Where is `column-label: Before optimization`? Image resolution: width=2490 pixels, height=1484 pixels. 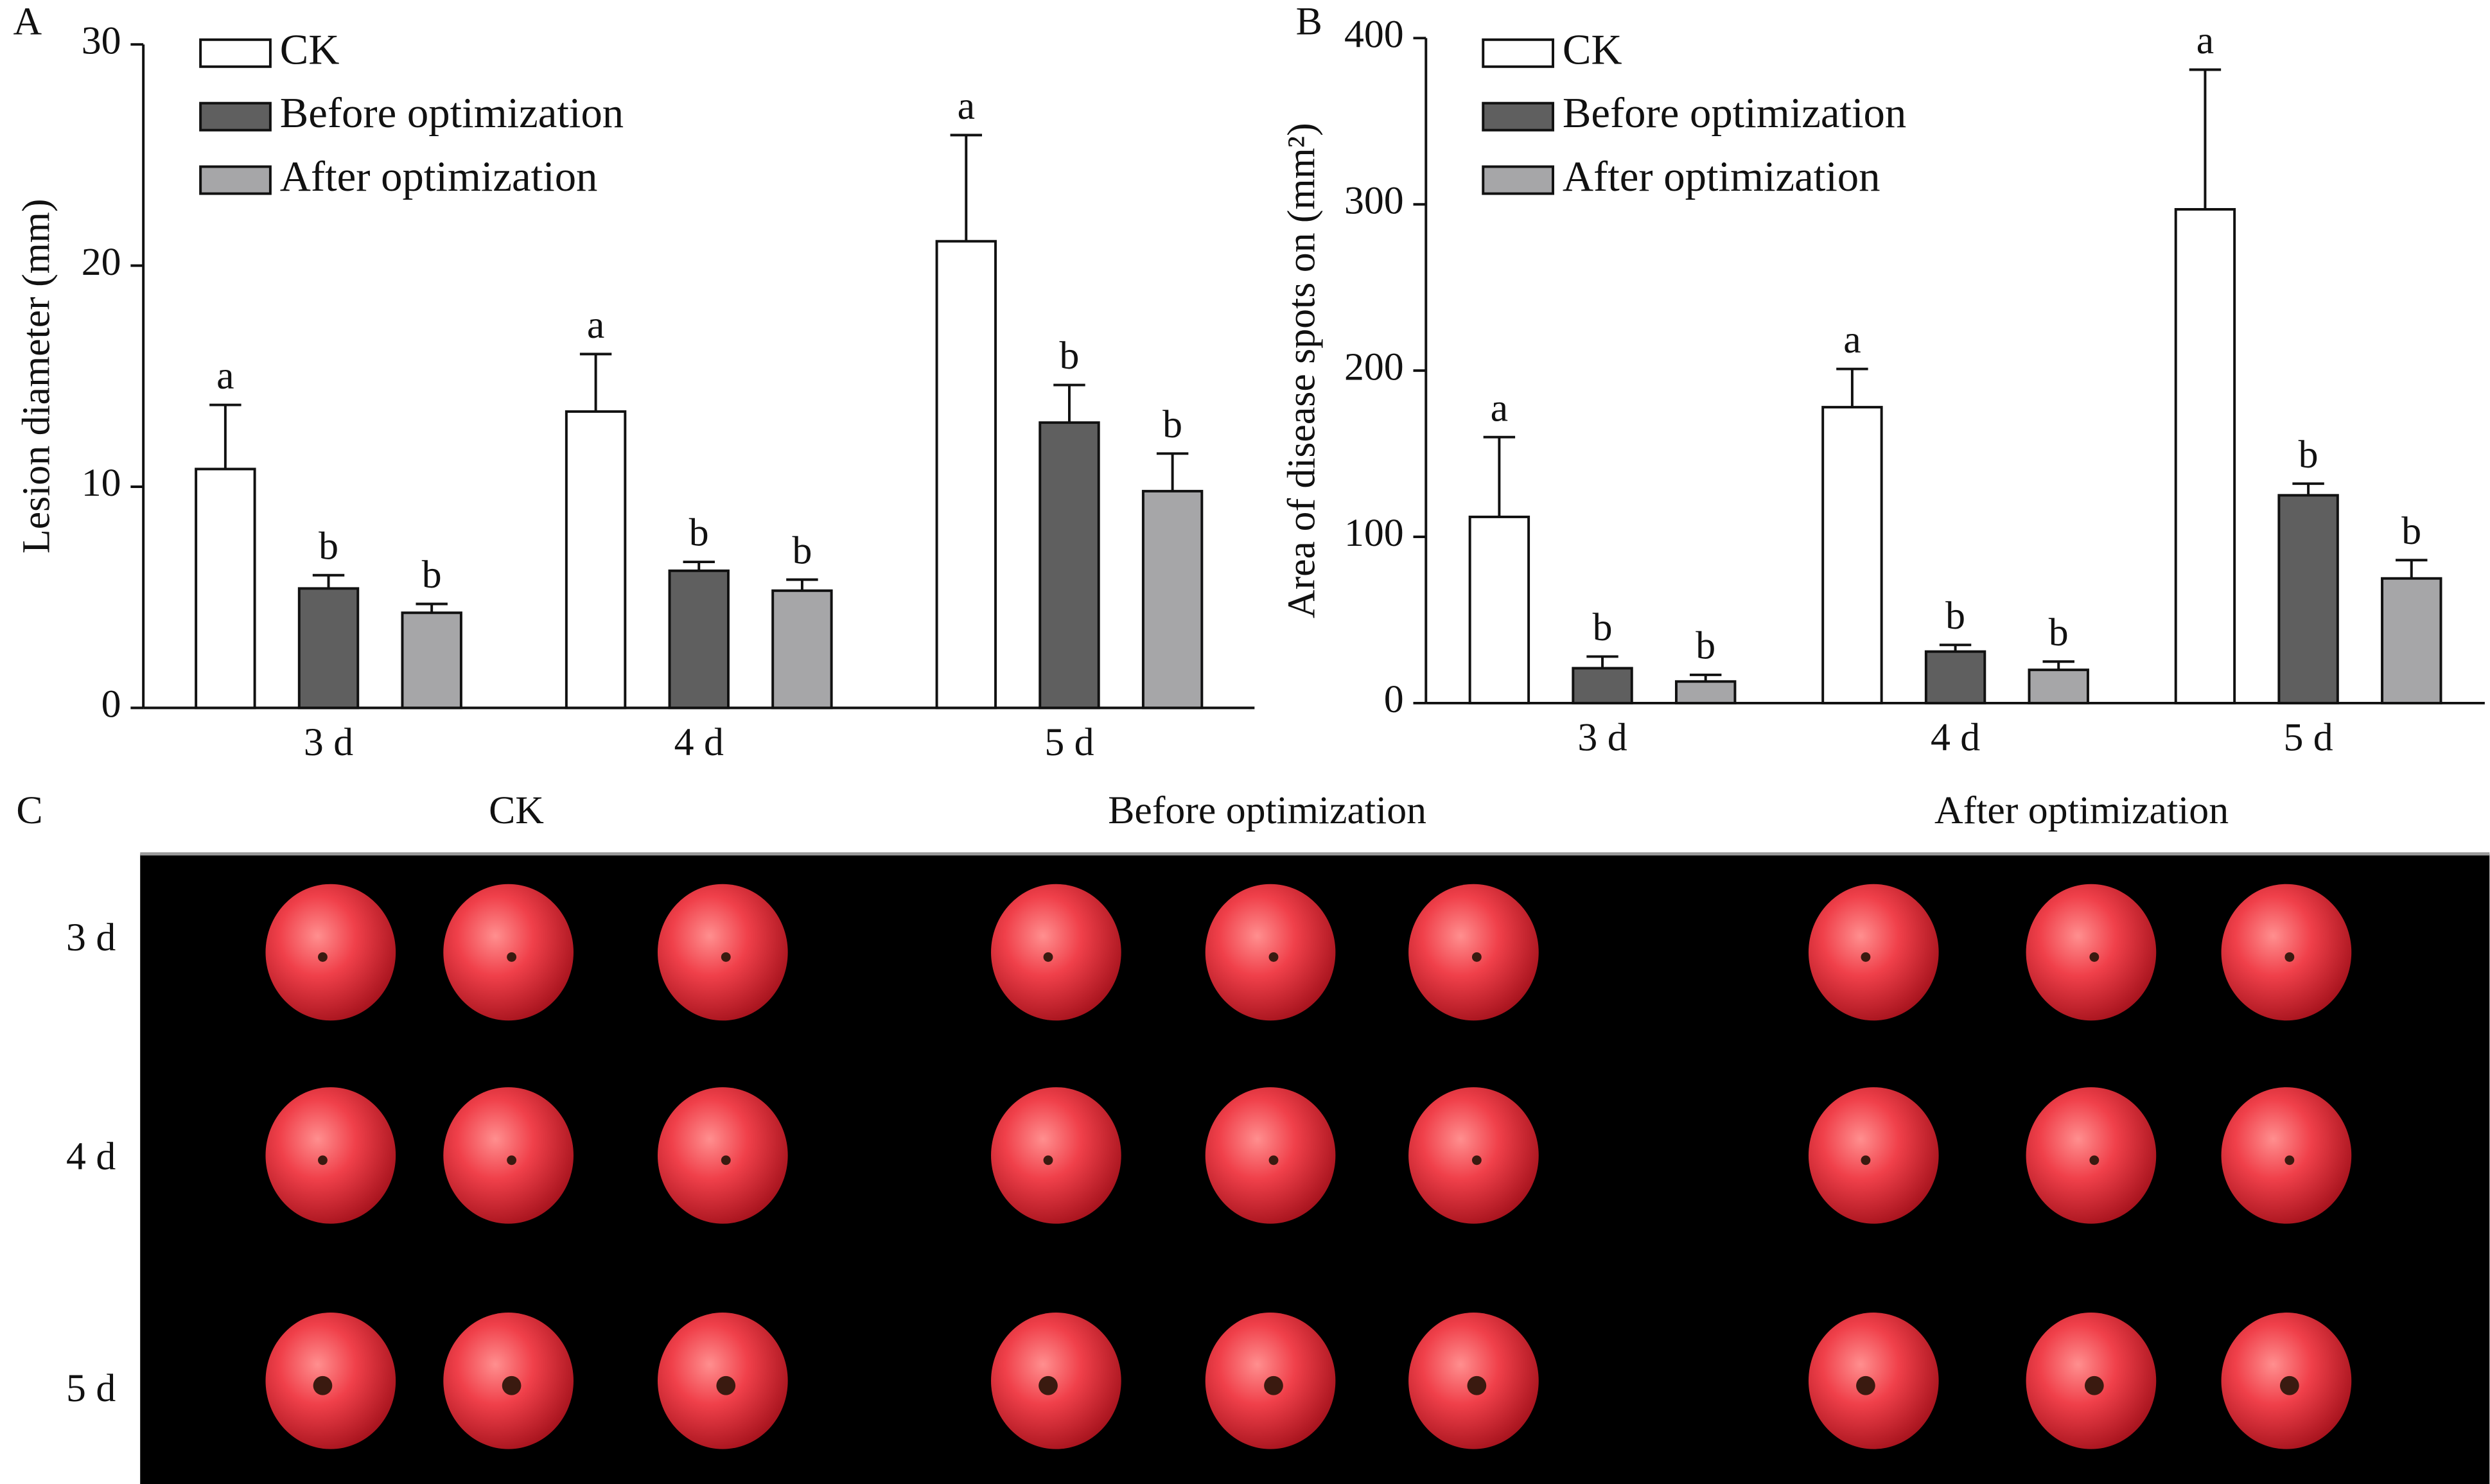 column-label: Before optimization is located at coordinates (1267, 810).